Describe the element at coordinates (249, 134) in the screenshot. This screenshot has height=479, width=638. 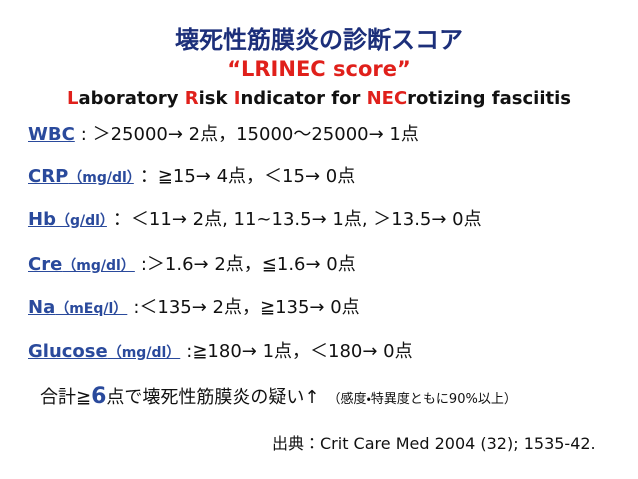
I see `item-rule: : ＞25000→ 2点，15000～25000→ 1点` at that location.